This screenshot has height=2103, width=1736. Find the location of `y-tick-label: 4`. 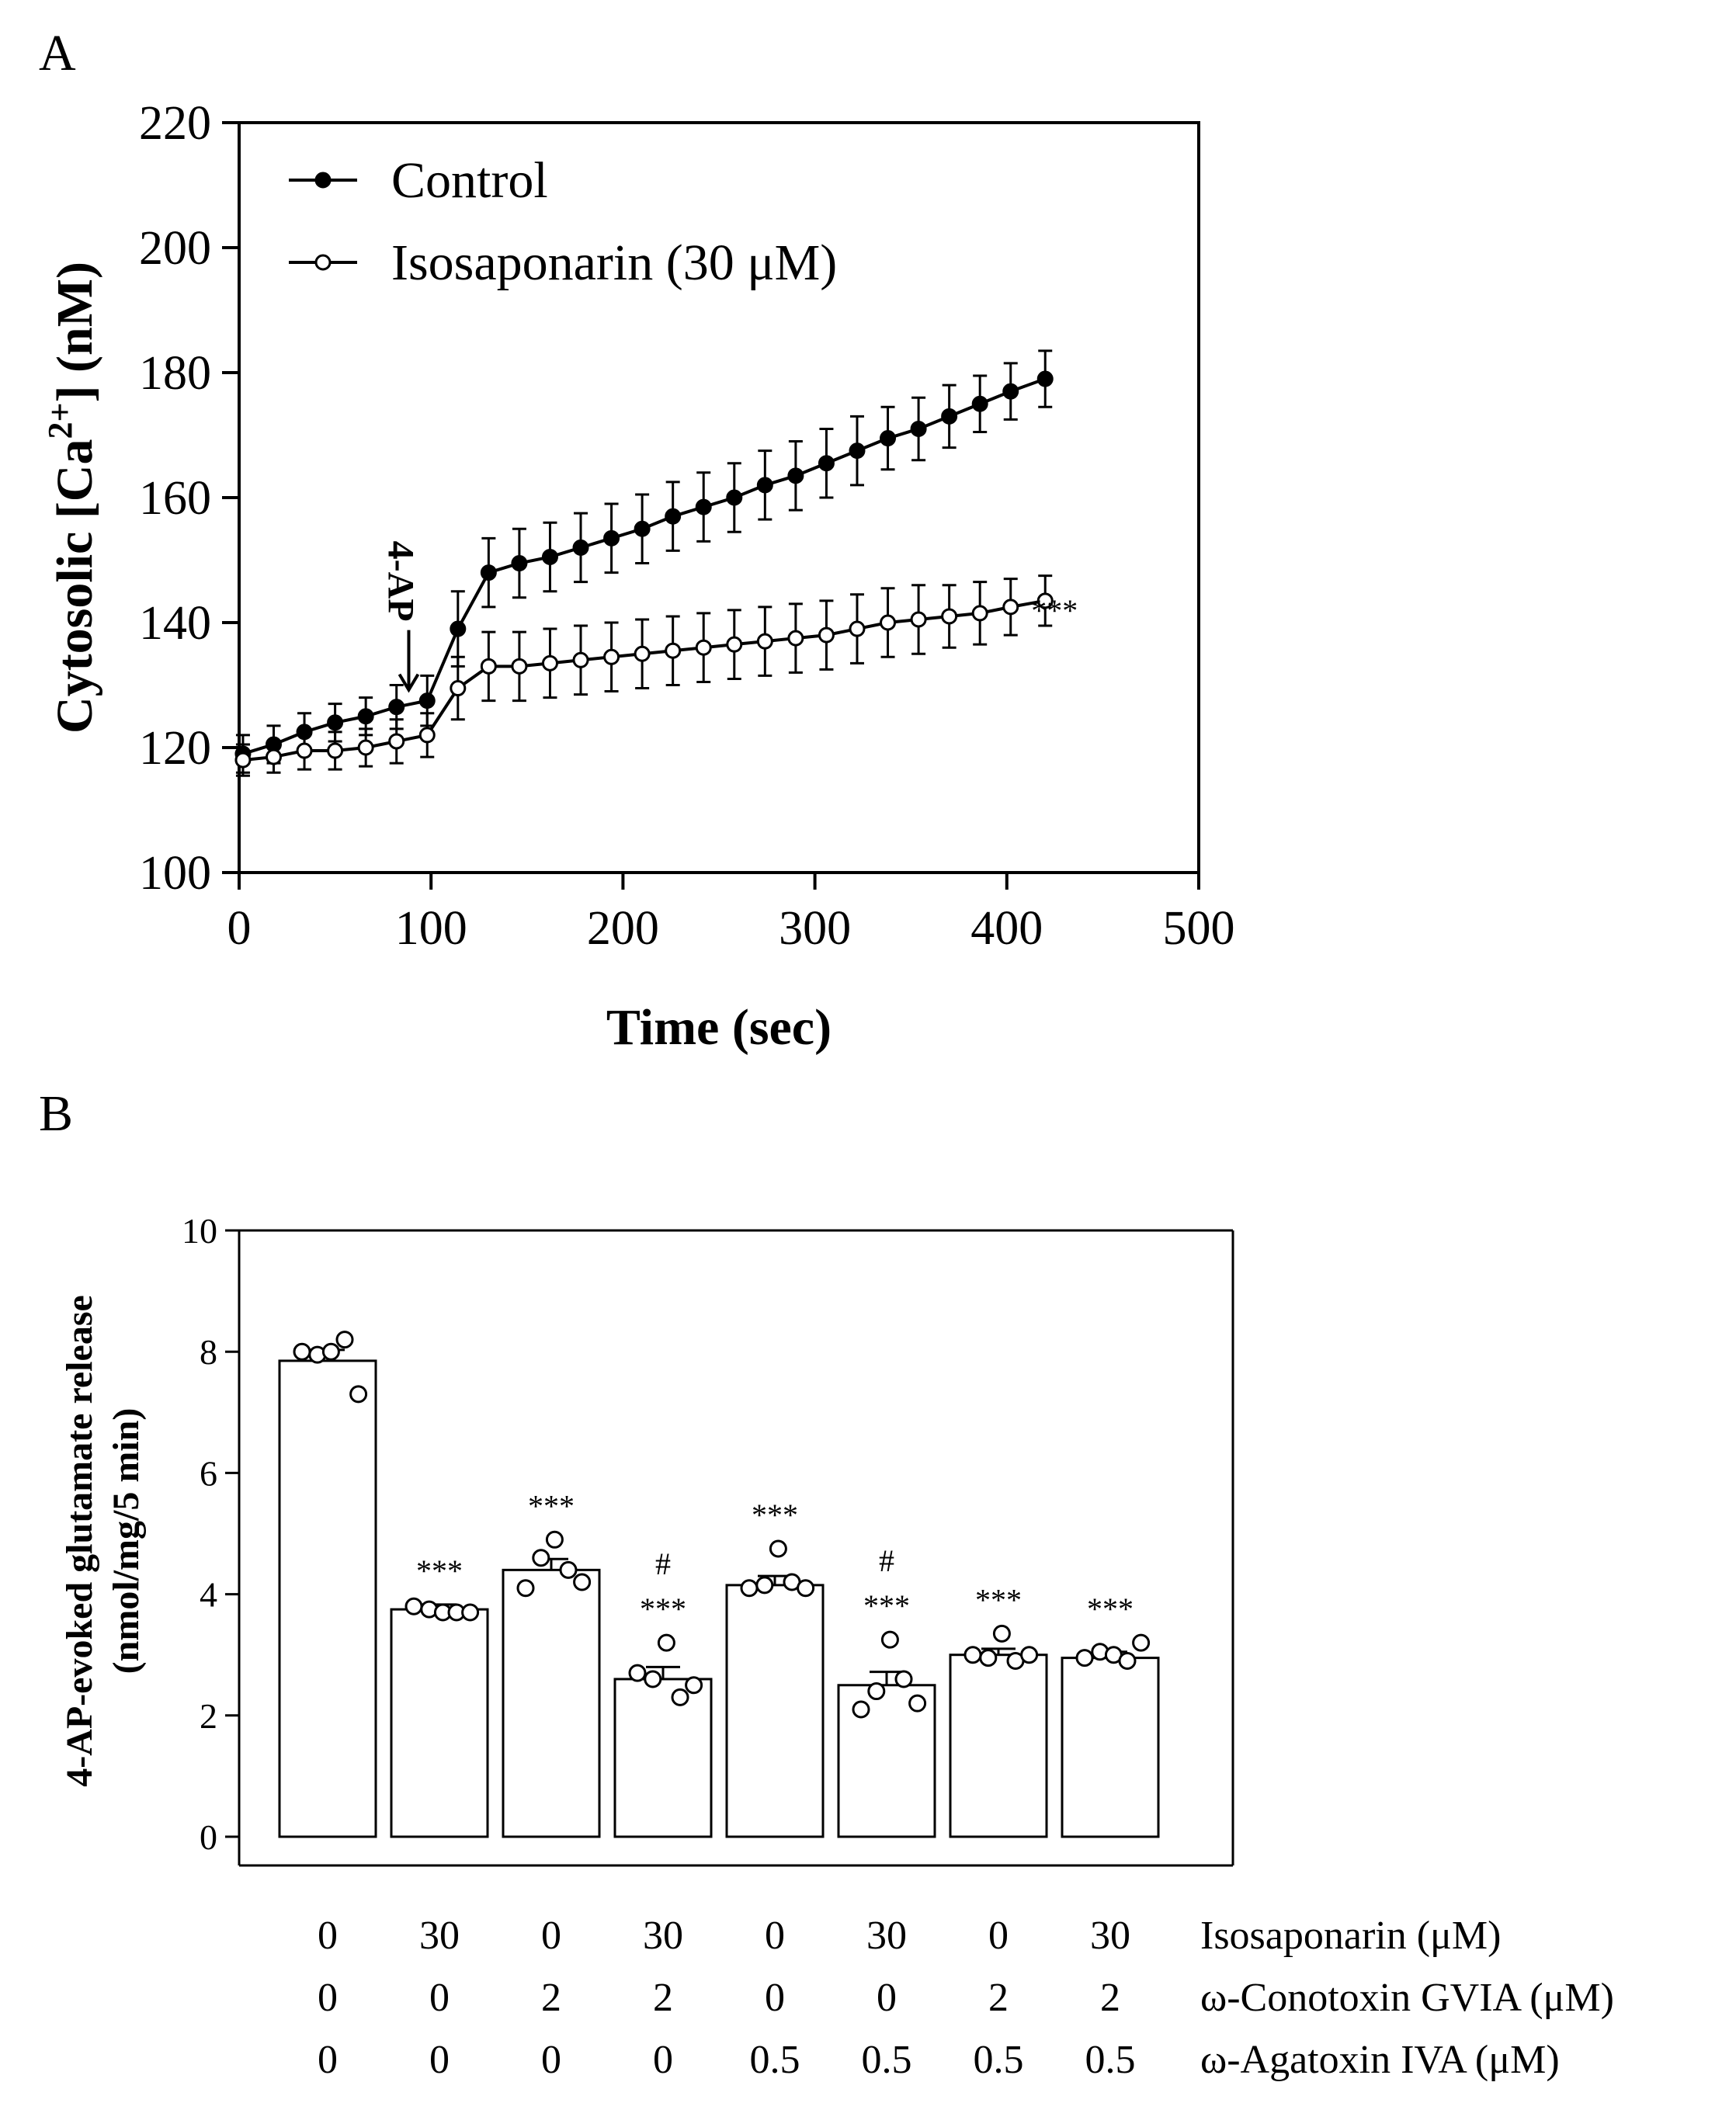

y-tick-label: 4 is located at coordinates (209, 1595).